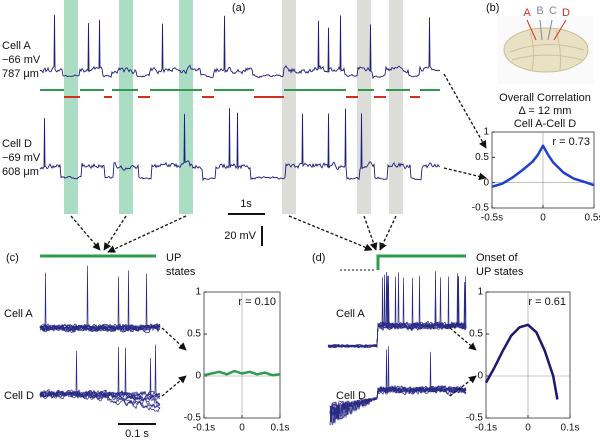 The width and height of the screenshot is (600, 442). Describe the element at coordinates (545, 98) in the screenshot. I see `chart-title: Overall Correlation` at that location.